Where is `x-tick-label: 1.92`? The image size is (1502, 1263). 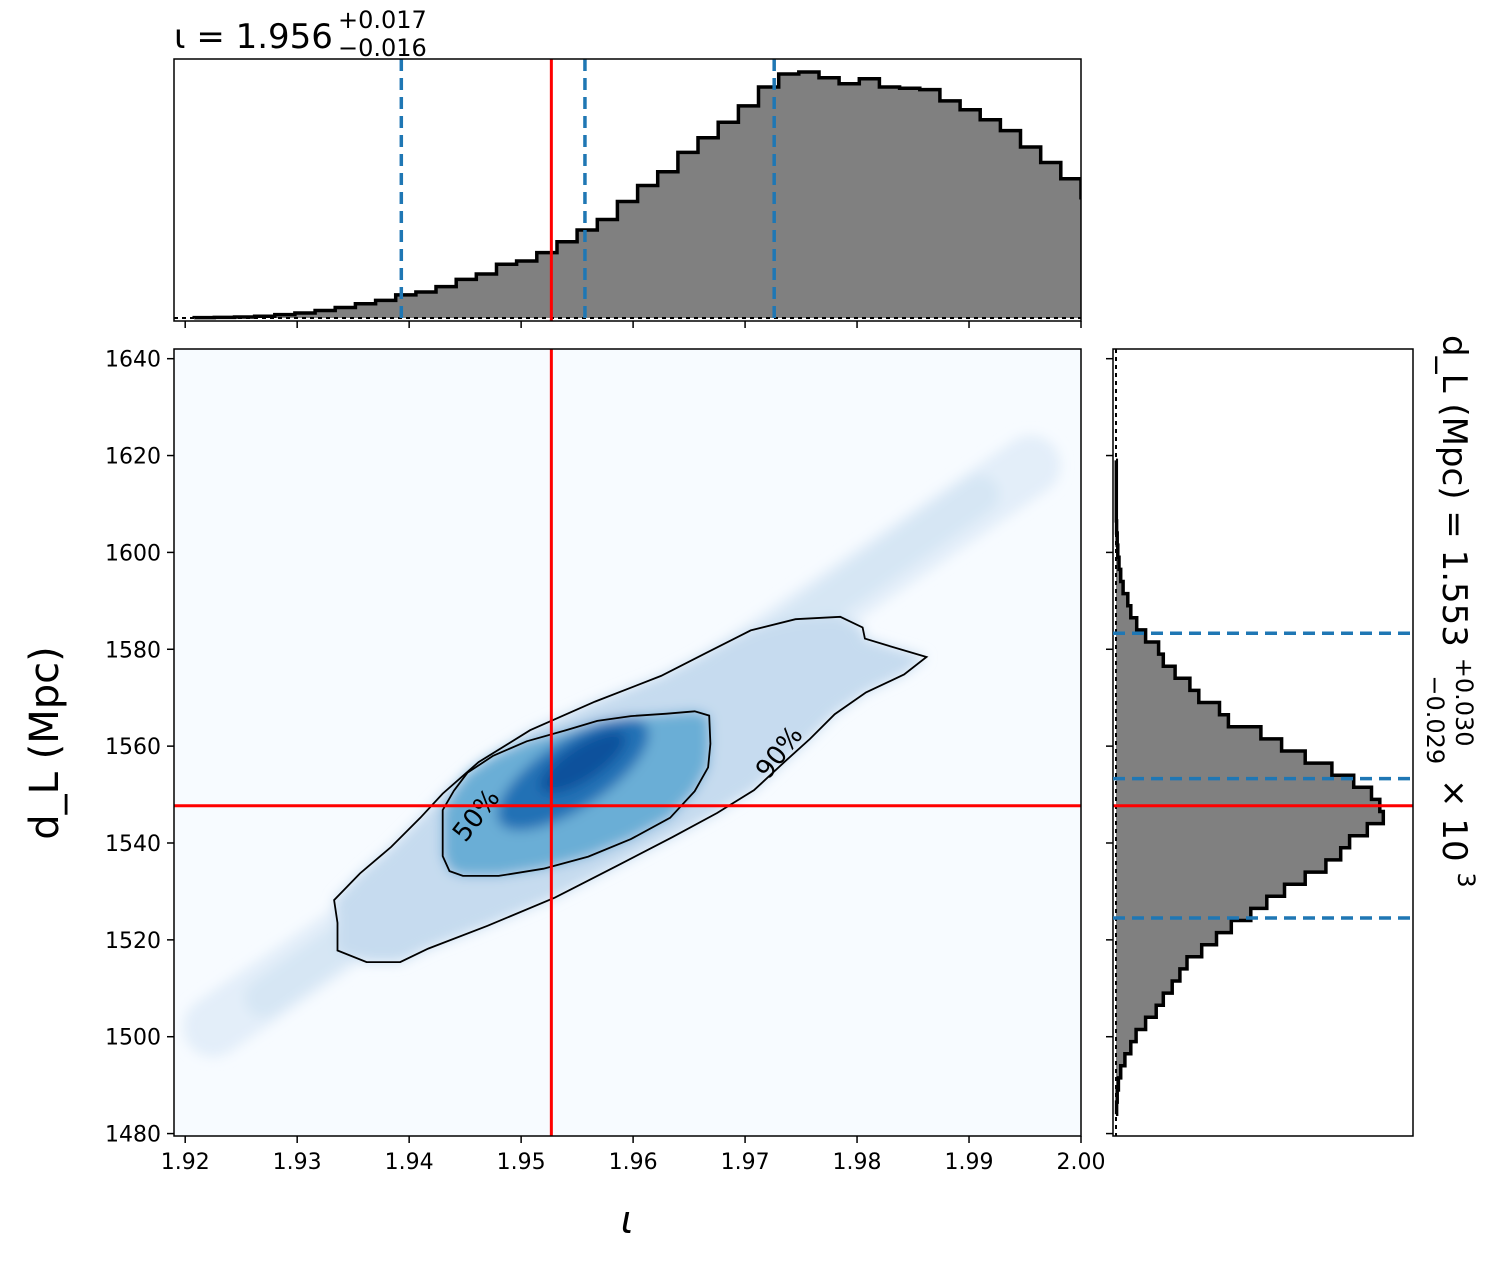
x-tick-label: 1.92 is located at coordinates (185, 1162).